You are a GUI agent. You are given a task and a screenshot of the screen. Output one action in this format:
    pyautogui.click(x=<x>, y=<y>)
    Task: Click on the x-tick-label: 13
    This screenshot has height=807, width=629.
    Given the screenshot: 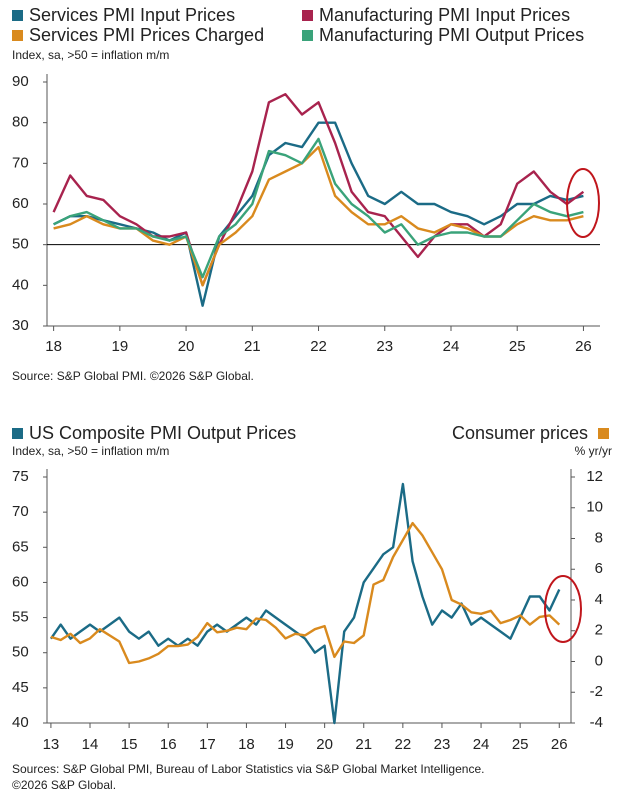 What is the action you would take?
    pyautogui.click(x=51, y=744)
    